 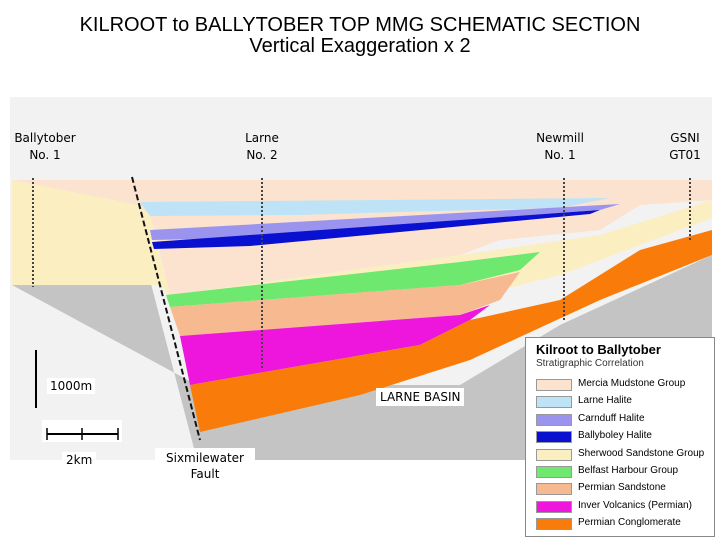 I want to click on legend-item: Mercia Mudstone Group, so click(x=622, y=384).